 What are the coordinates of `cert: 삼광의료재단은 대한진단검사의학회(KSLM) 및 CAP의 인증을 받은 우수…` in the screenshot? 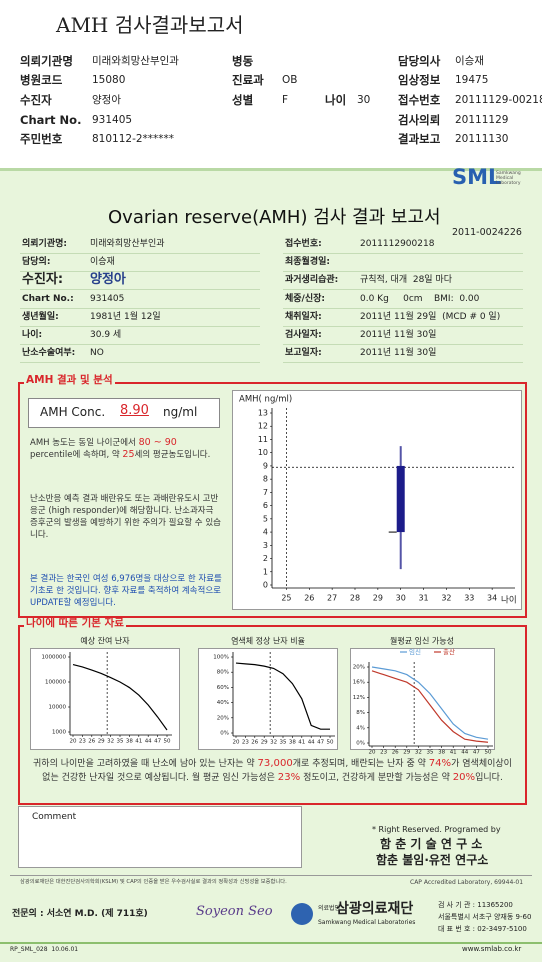 It's located at (153, 882).